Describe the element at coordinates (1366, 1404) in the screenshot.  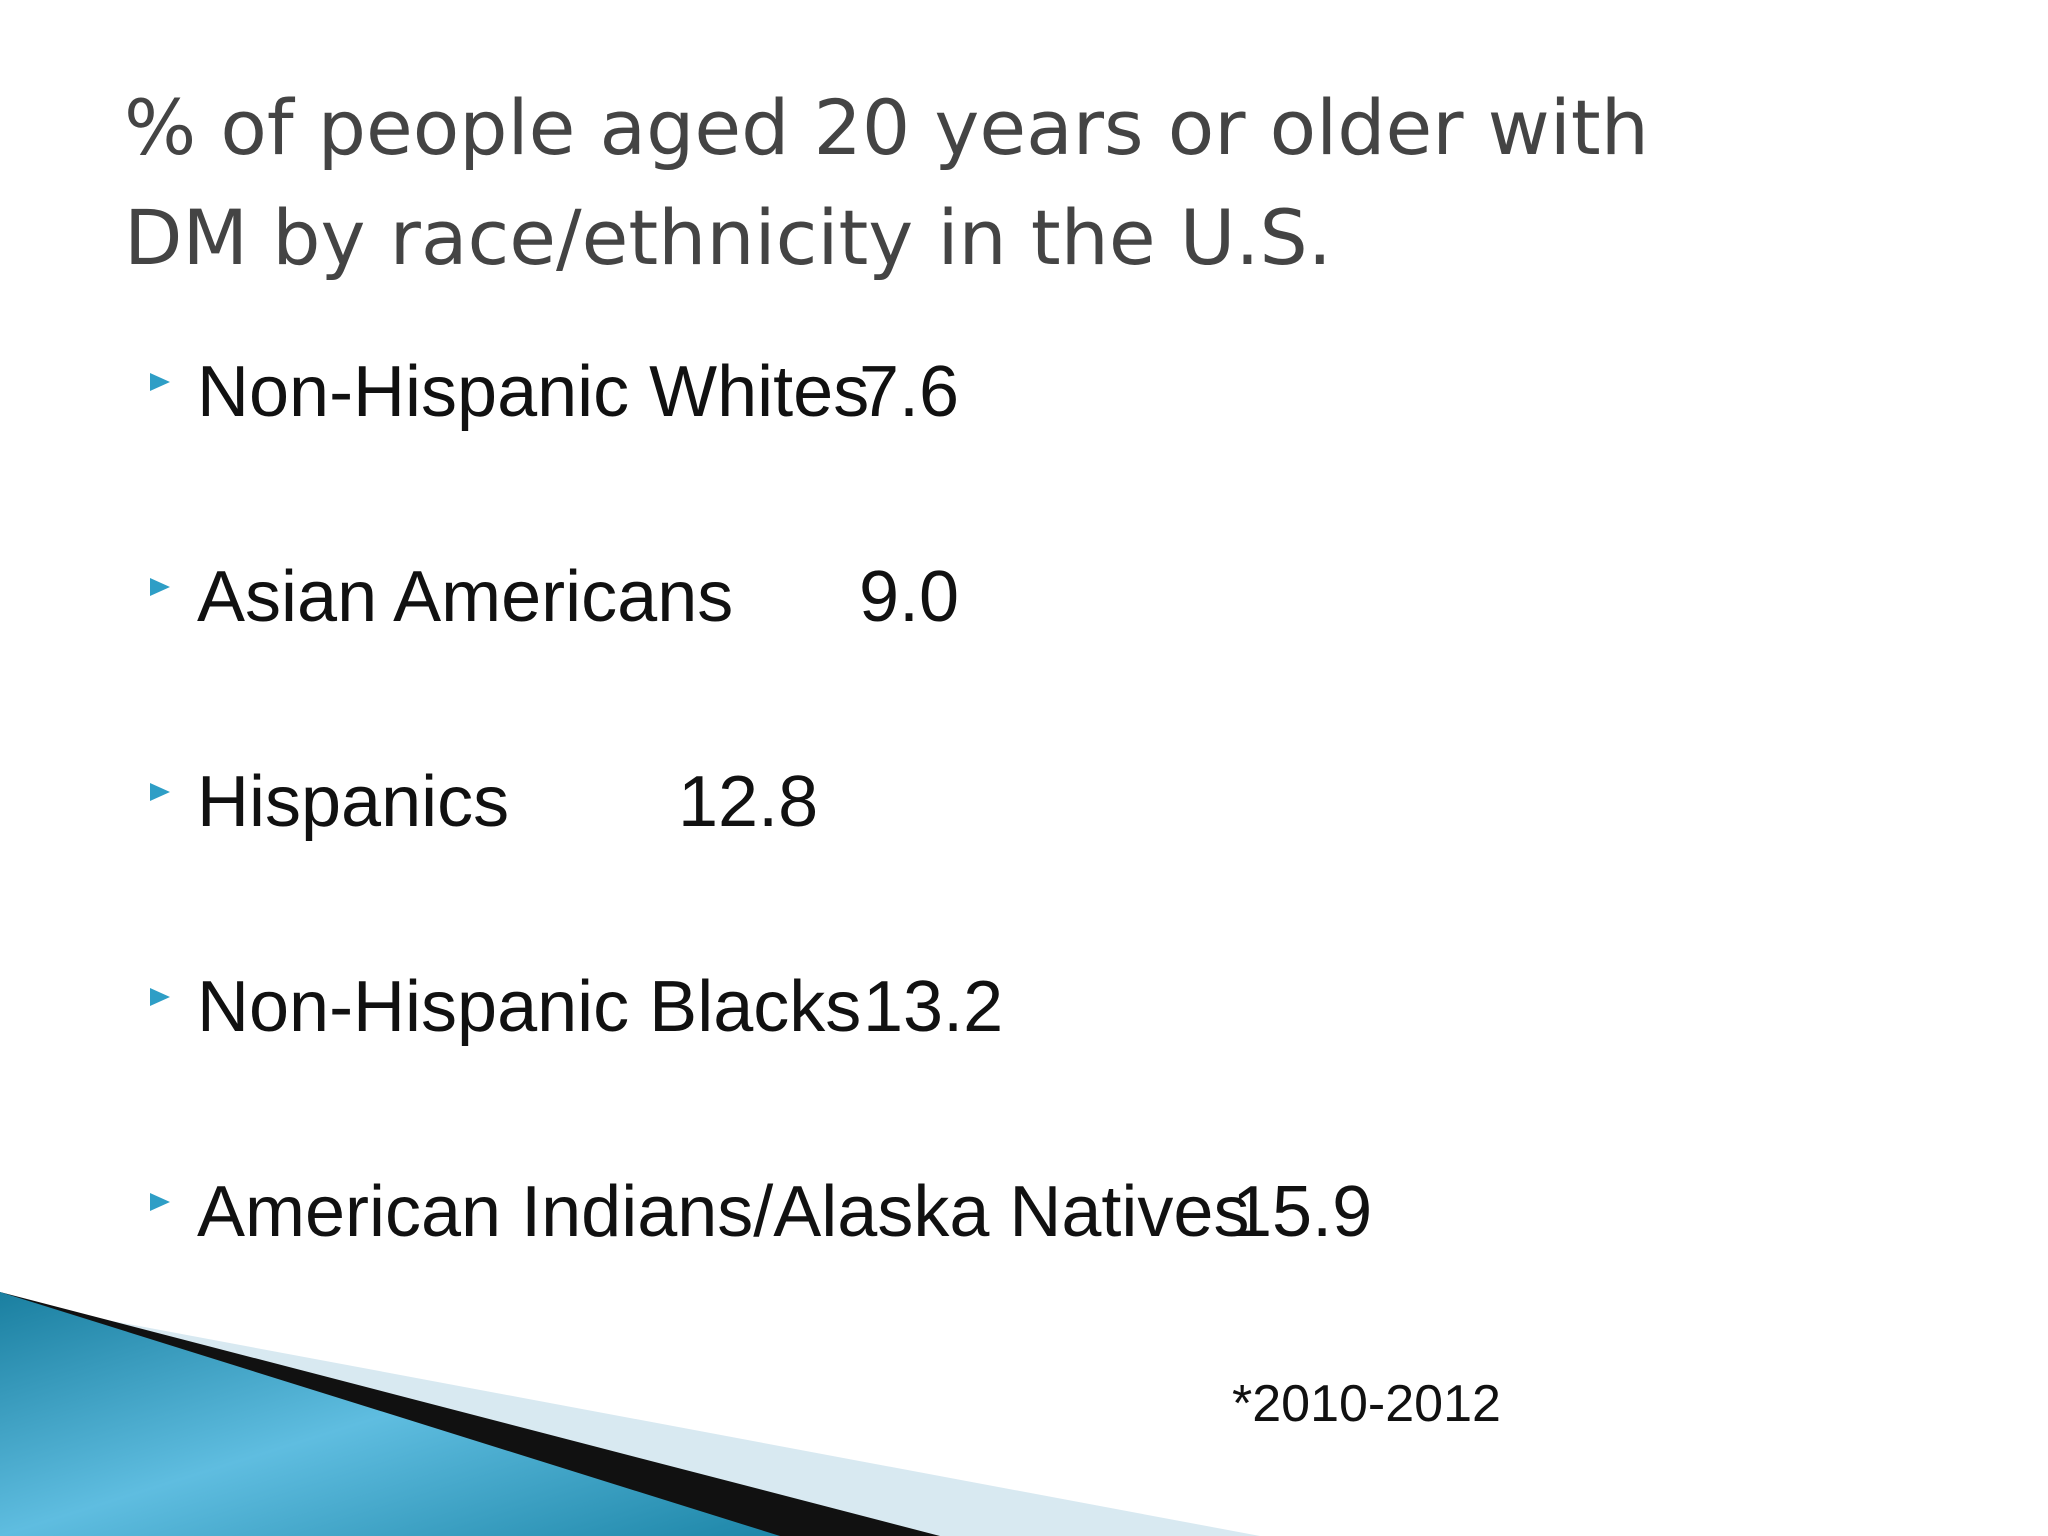
I see `footnote: *2010-2012` at that location.